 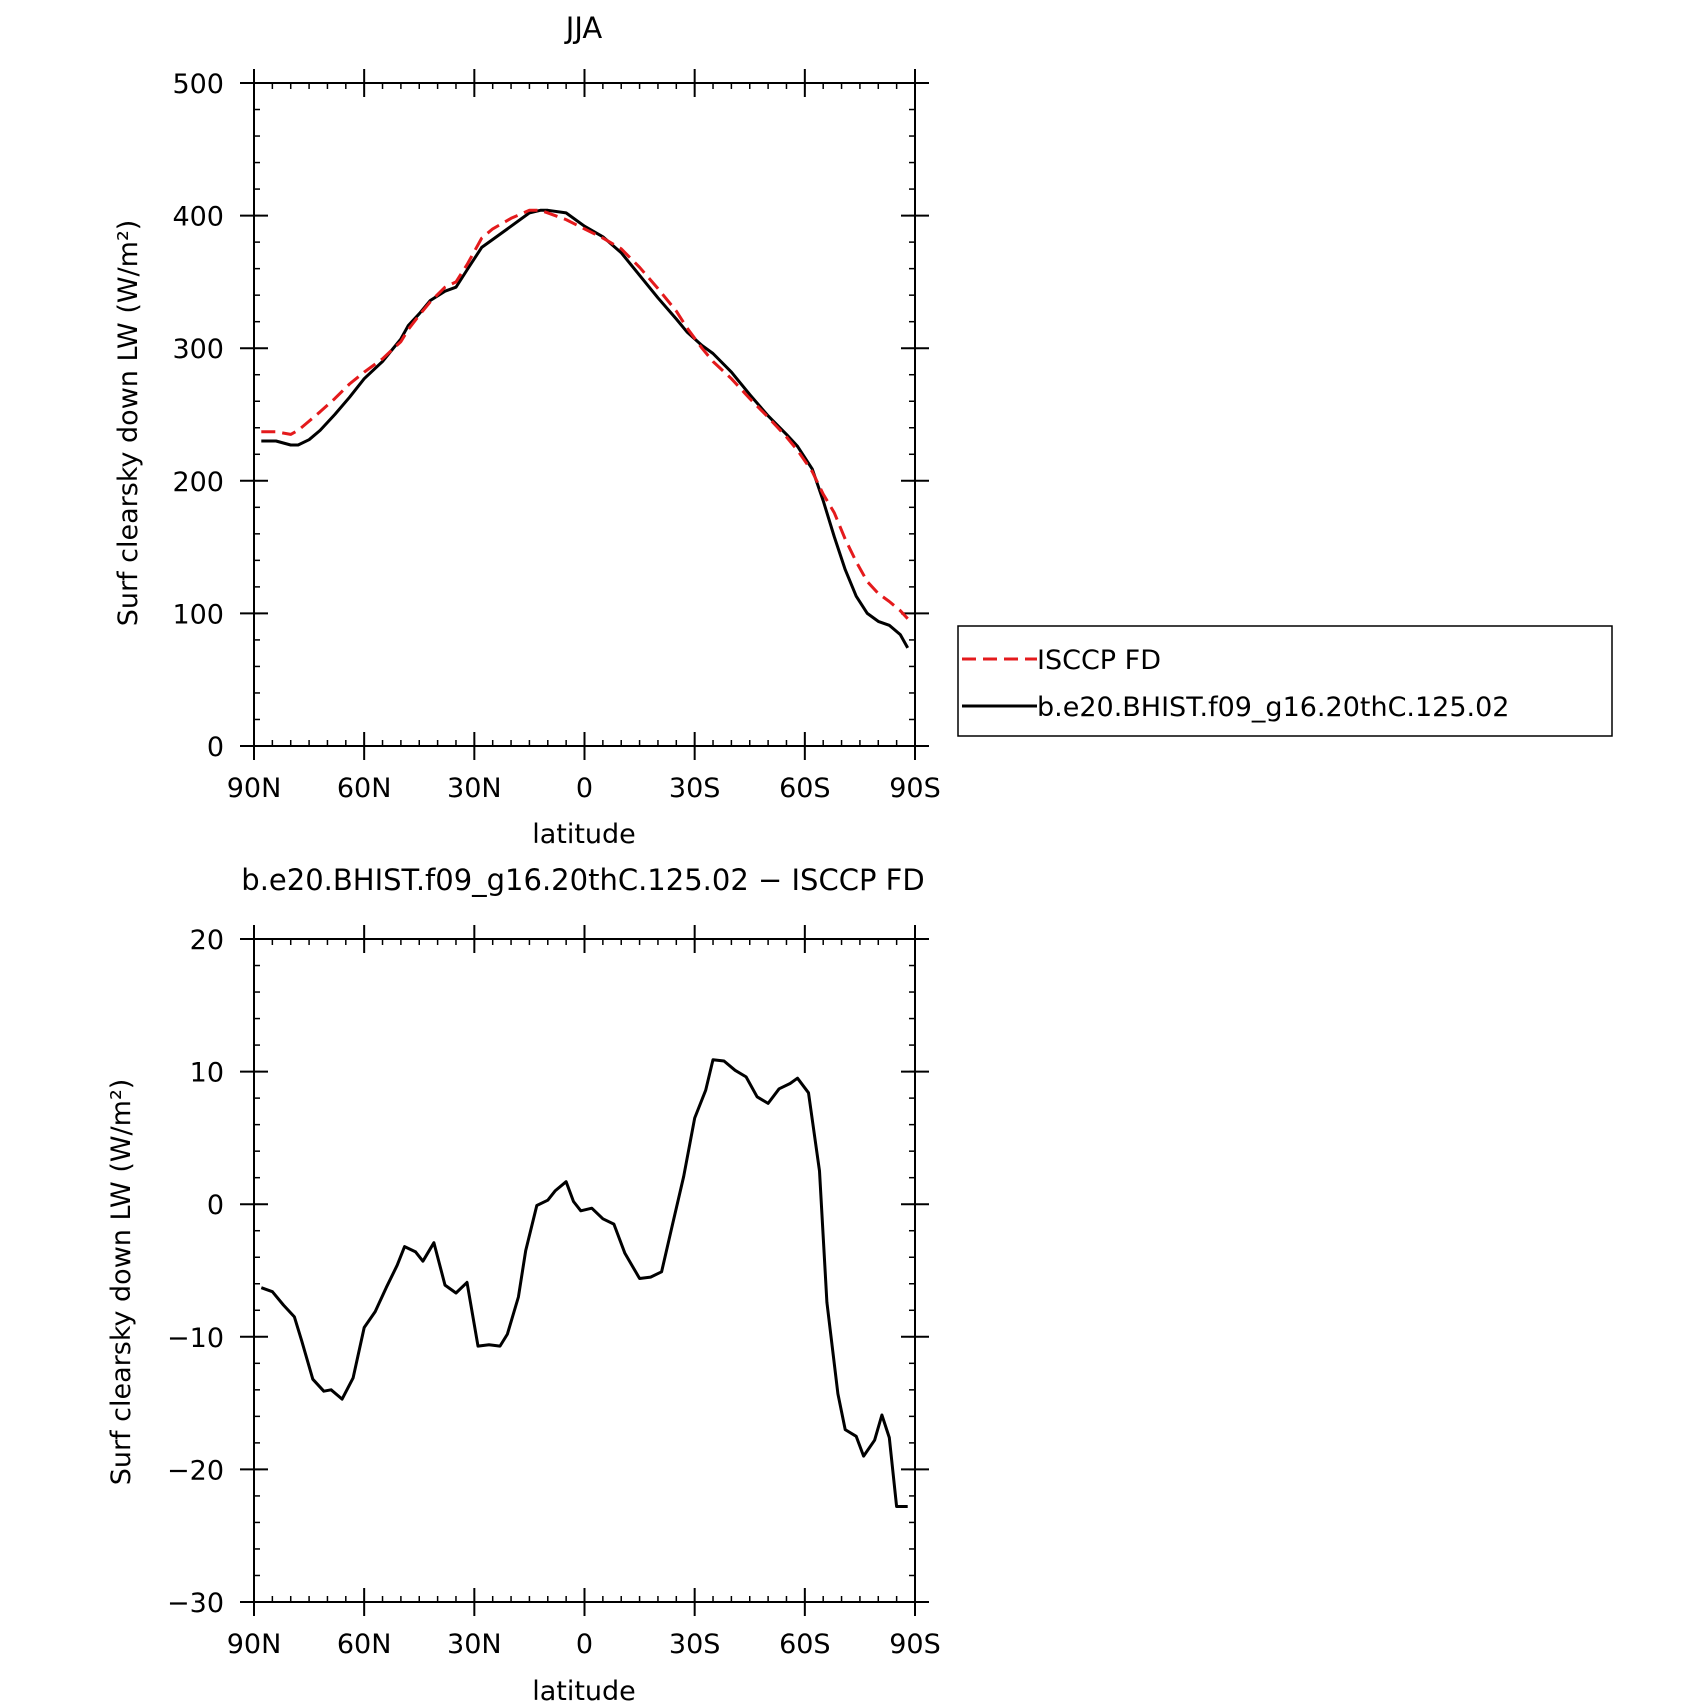 What do you see at coordinates (364, 788) in the screenshot?
I see `top-x-tick-label: 60N` at bounding box center [364, 788].